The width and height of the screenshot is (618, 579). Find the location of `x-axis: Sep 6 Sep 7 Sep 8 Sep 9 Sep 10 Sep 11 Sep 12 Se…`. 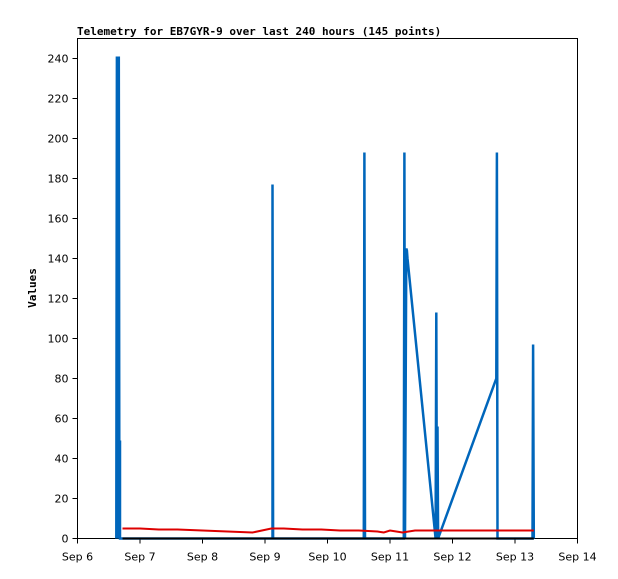

x-axis: Sep 6 Sep 7 Sep 8 Sep 9 Sep 10 Sep 11 Sep 12 Se… is located at coordinates (329, 551).